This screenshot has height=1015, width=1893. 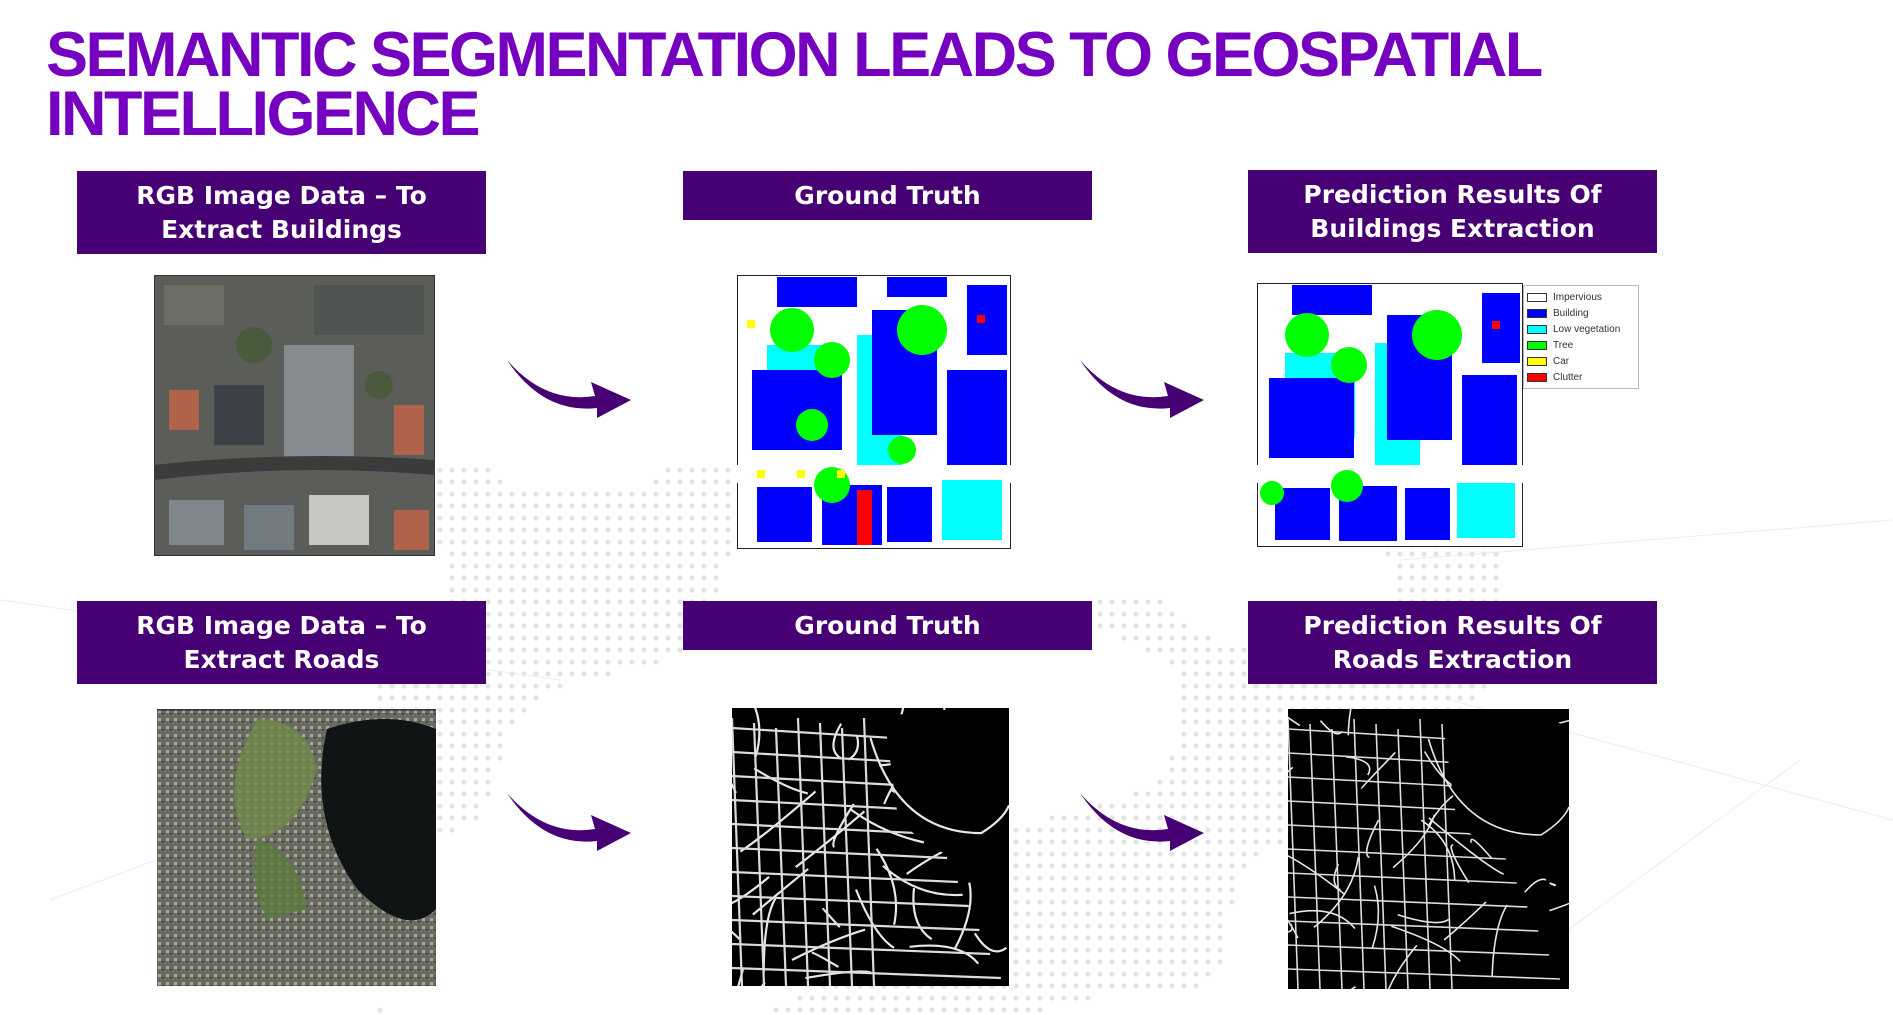 I want to click on legend-item: Low vegetation, so click(x=1582, y=329).